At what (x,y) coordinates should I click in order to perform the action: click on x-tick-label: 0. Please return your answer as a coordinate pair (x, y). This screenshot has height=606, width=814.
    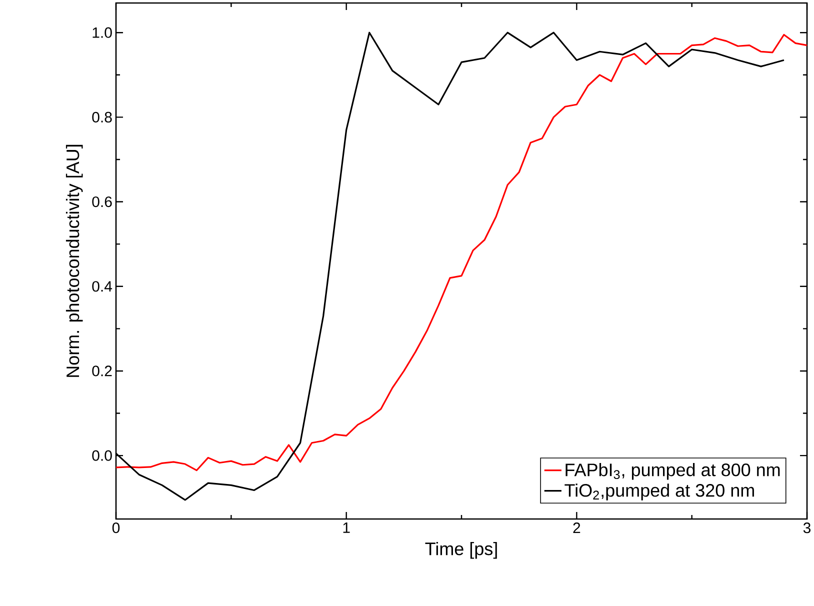
    Looking at the image, I should click on (116, 528).